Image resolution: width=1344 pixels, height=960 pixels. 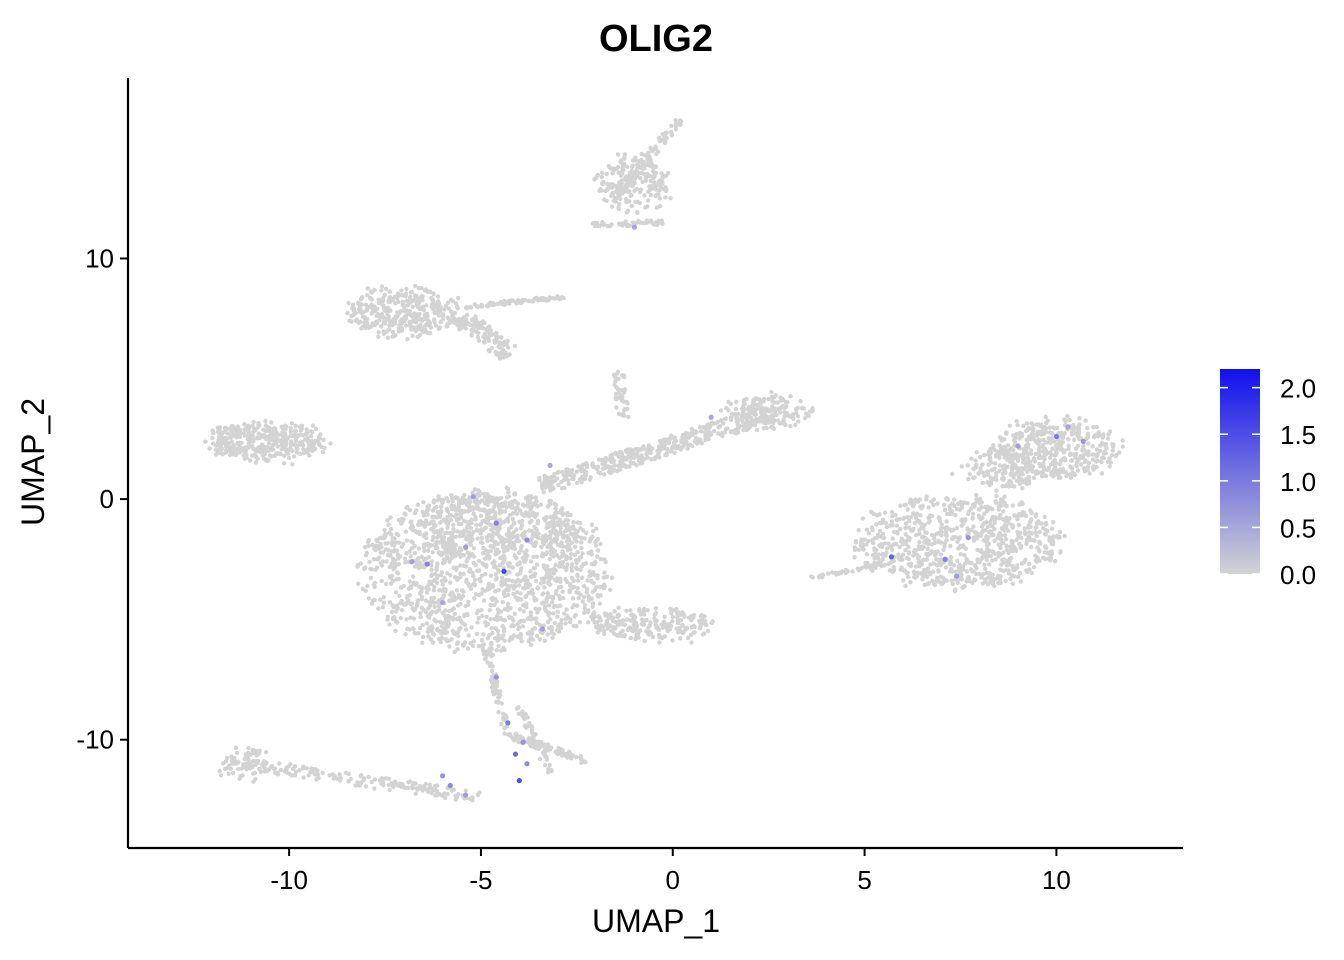 I want to click on colorbar-tick-label: 0.0, so click(x=1298, y=575).